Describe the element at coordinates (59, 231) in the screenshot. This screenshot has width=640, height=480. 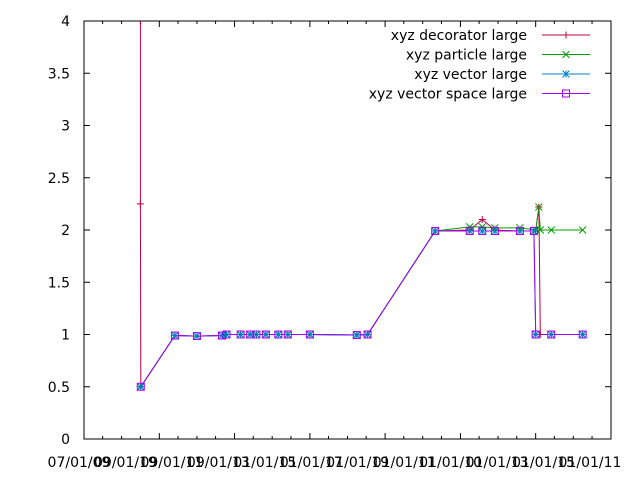
I see `y-tick-labels: 0 0.5 1 1.5 2 2.5 3 3.5 4` at that location.